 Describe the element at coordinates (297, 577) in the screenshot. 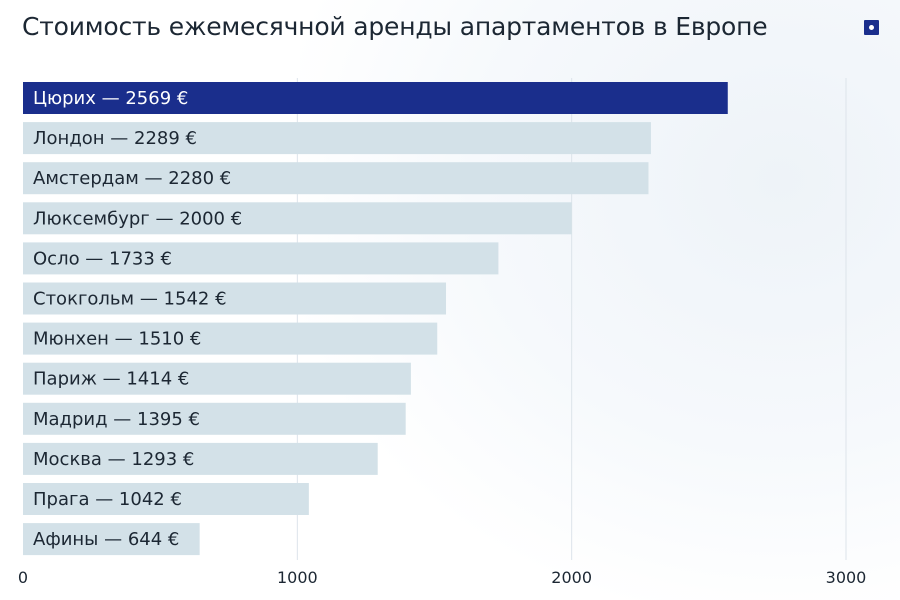

I see `x-tick-label: 1000` at that location.